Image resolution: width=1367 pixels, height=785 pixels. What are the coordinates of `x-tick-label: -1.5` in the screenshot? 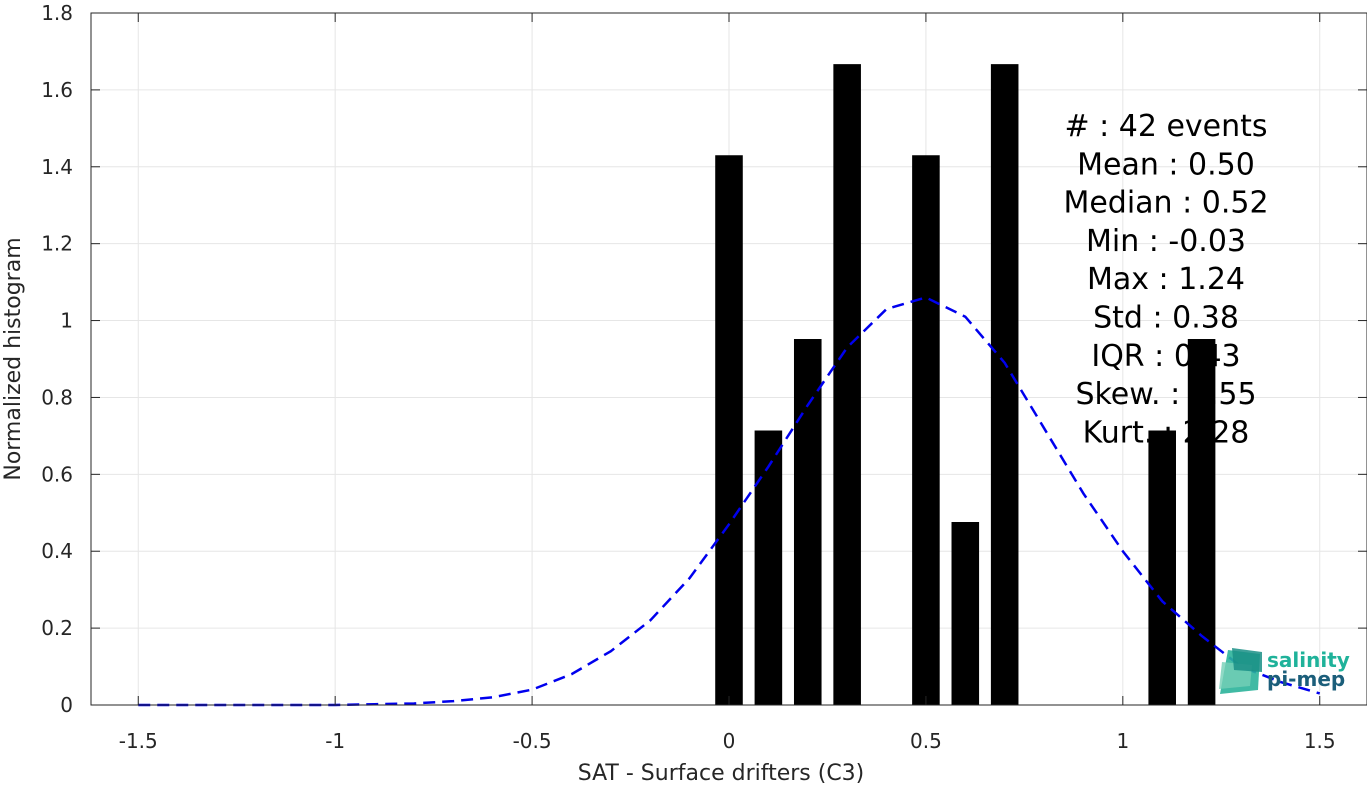 It's located at (138, 741).